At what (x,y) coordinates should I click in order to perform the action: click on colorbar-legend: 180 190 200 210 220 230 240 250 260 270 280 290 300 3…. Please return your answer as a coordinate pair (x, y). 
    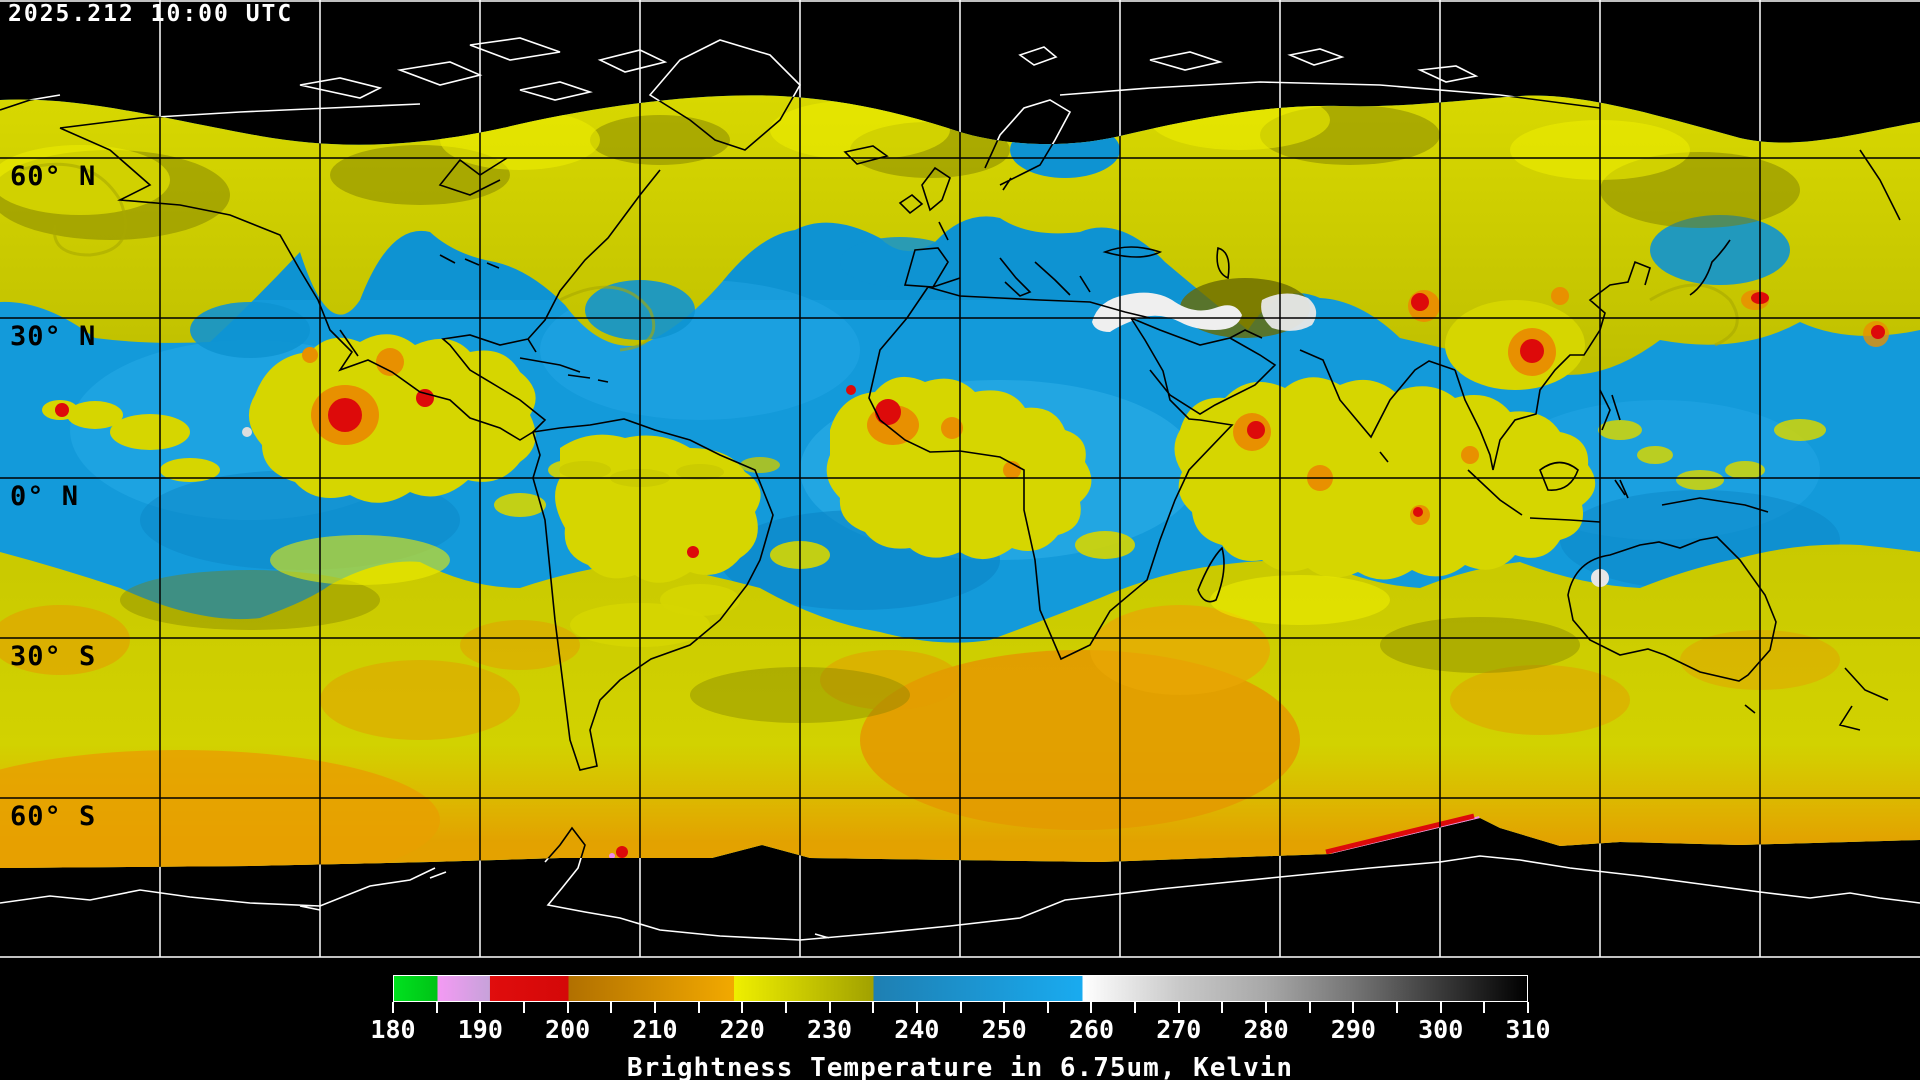
    Looking at the image, I should click on (960, 1019).